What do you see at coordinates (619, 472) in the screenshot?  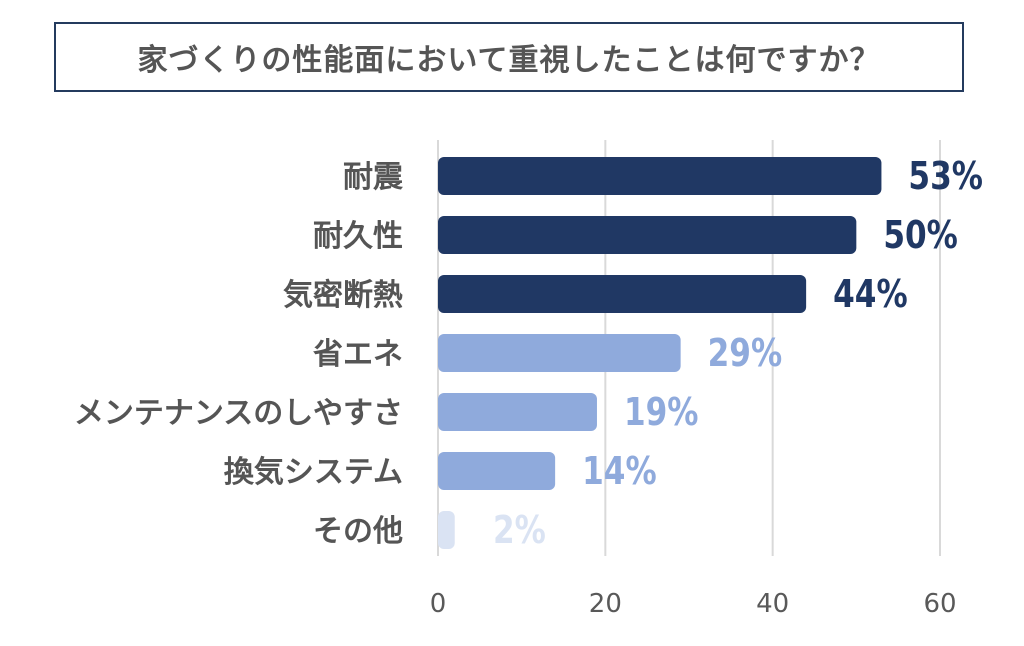 I see `value-label: 14%` at bounding box center [619, 472].